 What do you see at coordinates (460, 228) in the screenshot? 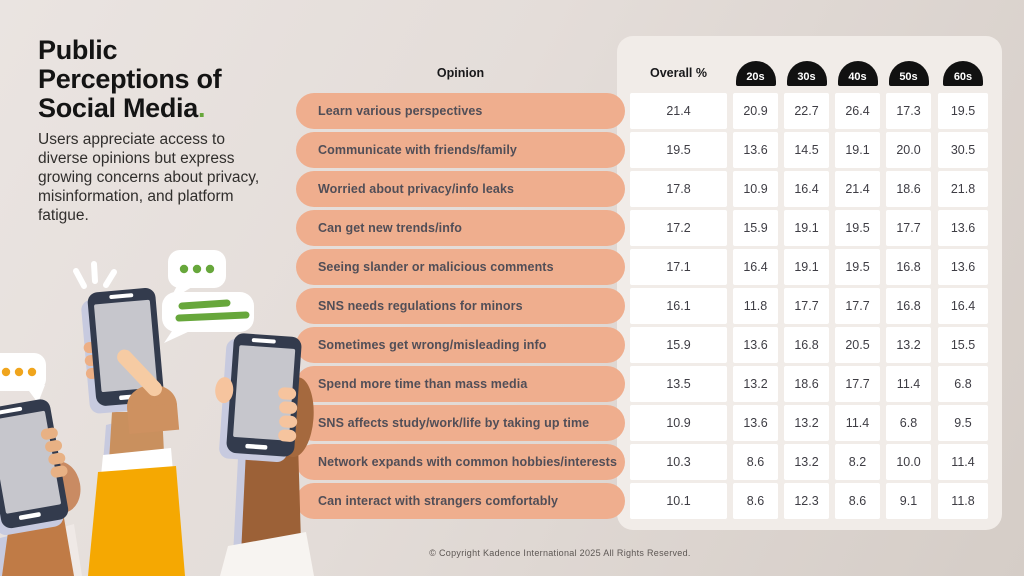
I see `opinion-pill: Can get new trends/info` at bounding box center [460, 228].